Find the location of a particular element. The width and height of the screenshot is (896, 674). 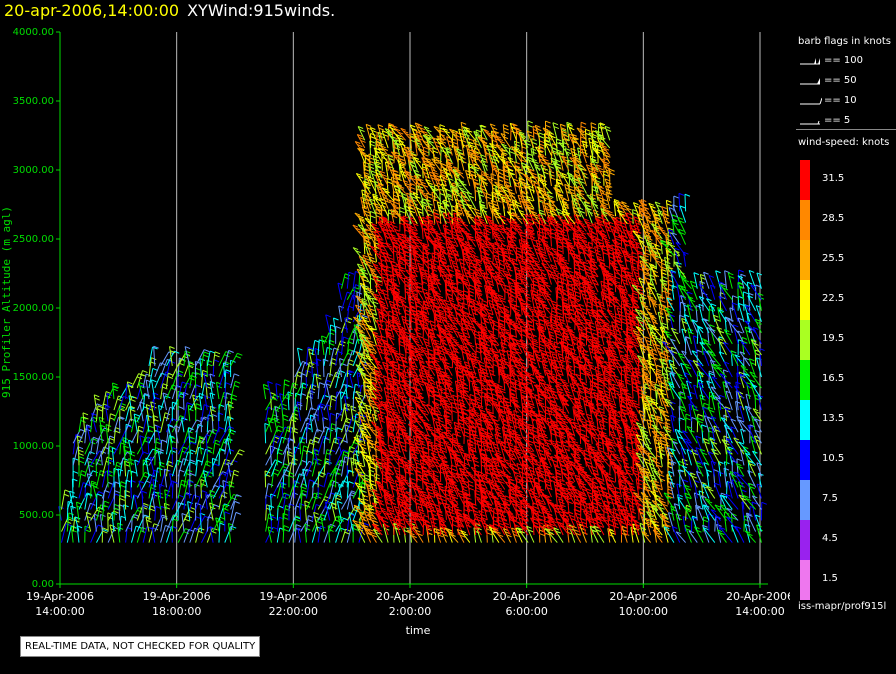

x-tick-time: 6:00:00 is located at coordinates (526, 611).